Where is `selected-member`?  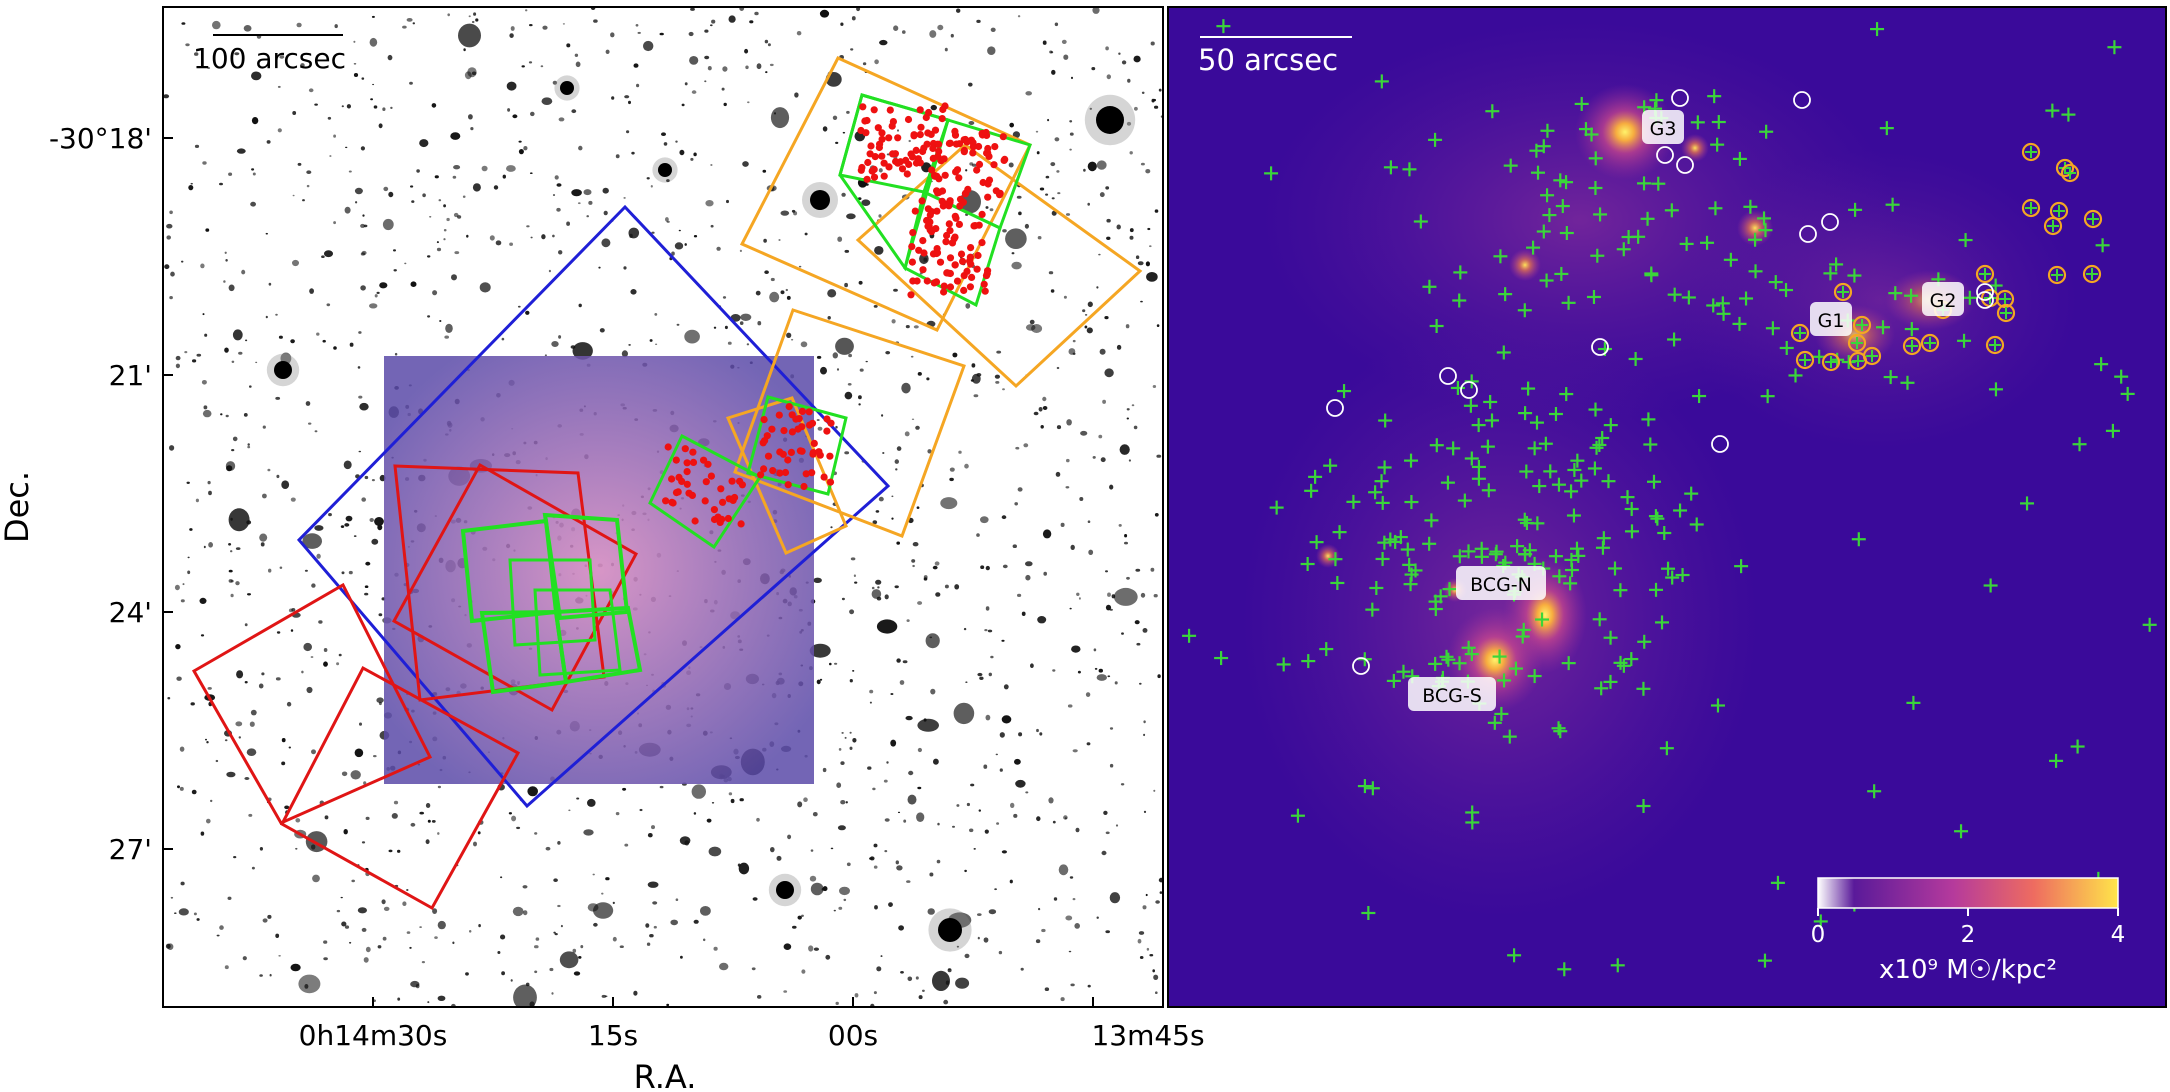 selected-member is located at coordinates (2031, 208).